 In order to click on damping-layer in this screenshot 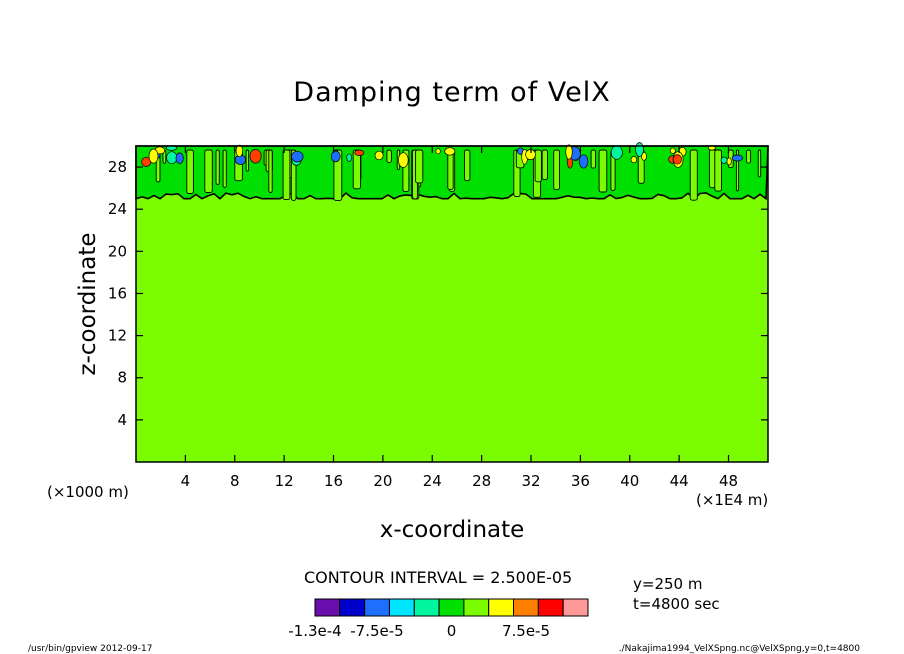, I will do `click(452, 171)`.